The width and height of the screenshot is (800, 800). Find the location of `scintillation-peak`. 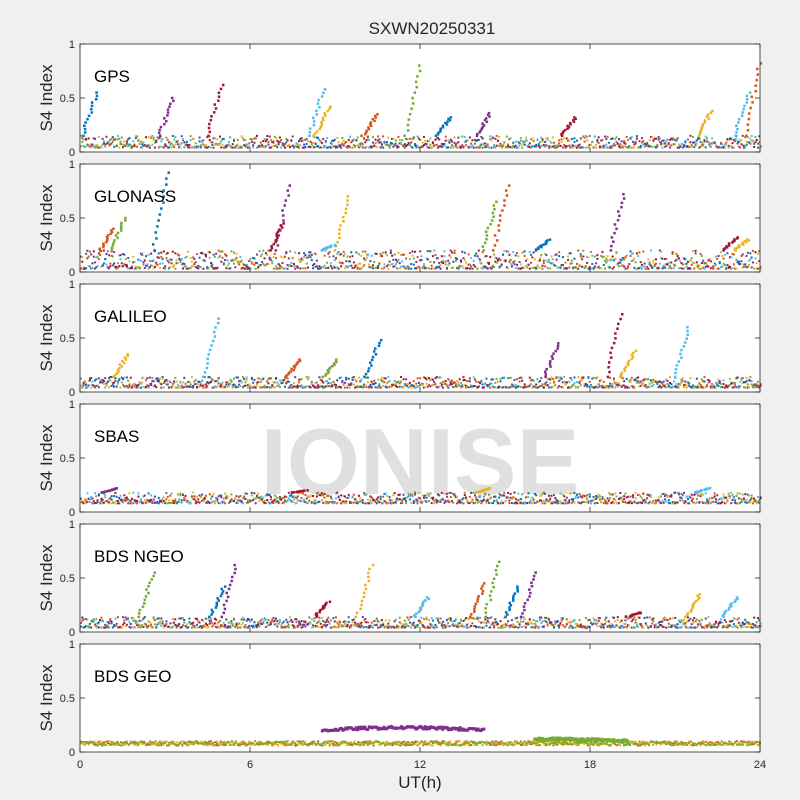

scintillation-peak is located at coordinates (615, 345).